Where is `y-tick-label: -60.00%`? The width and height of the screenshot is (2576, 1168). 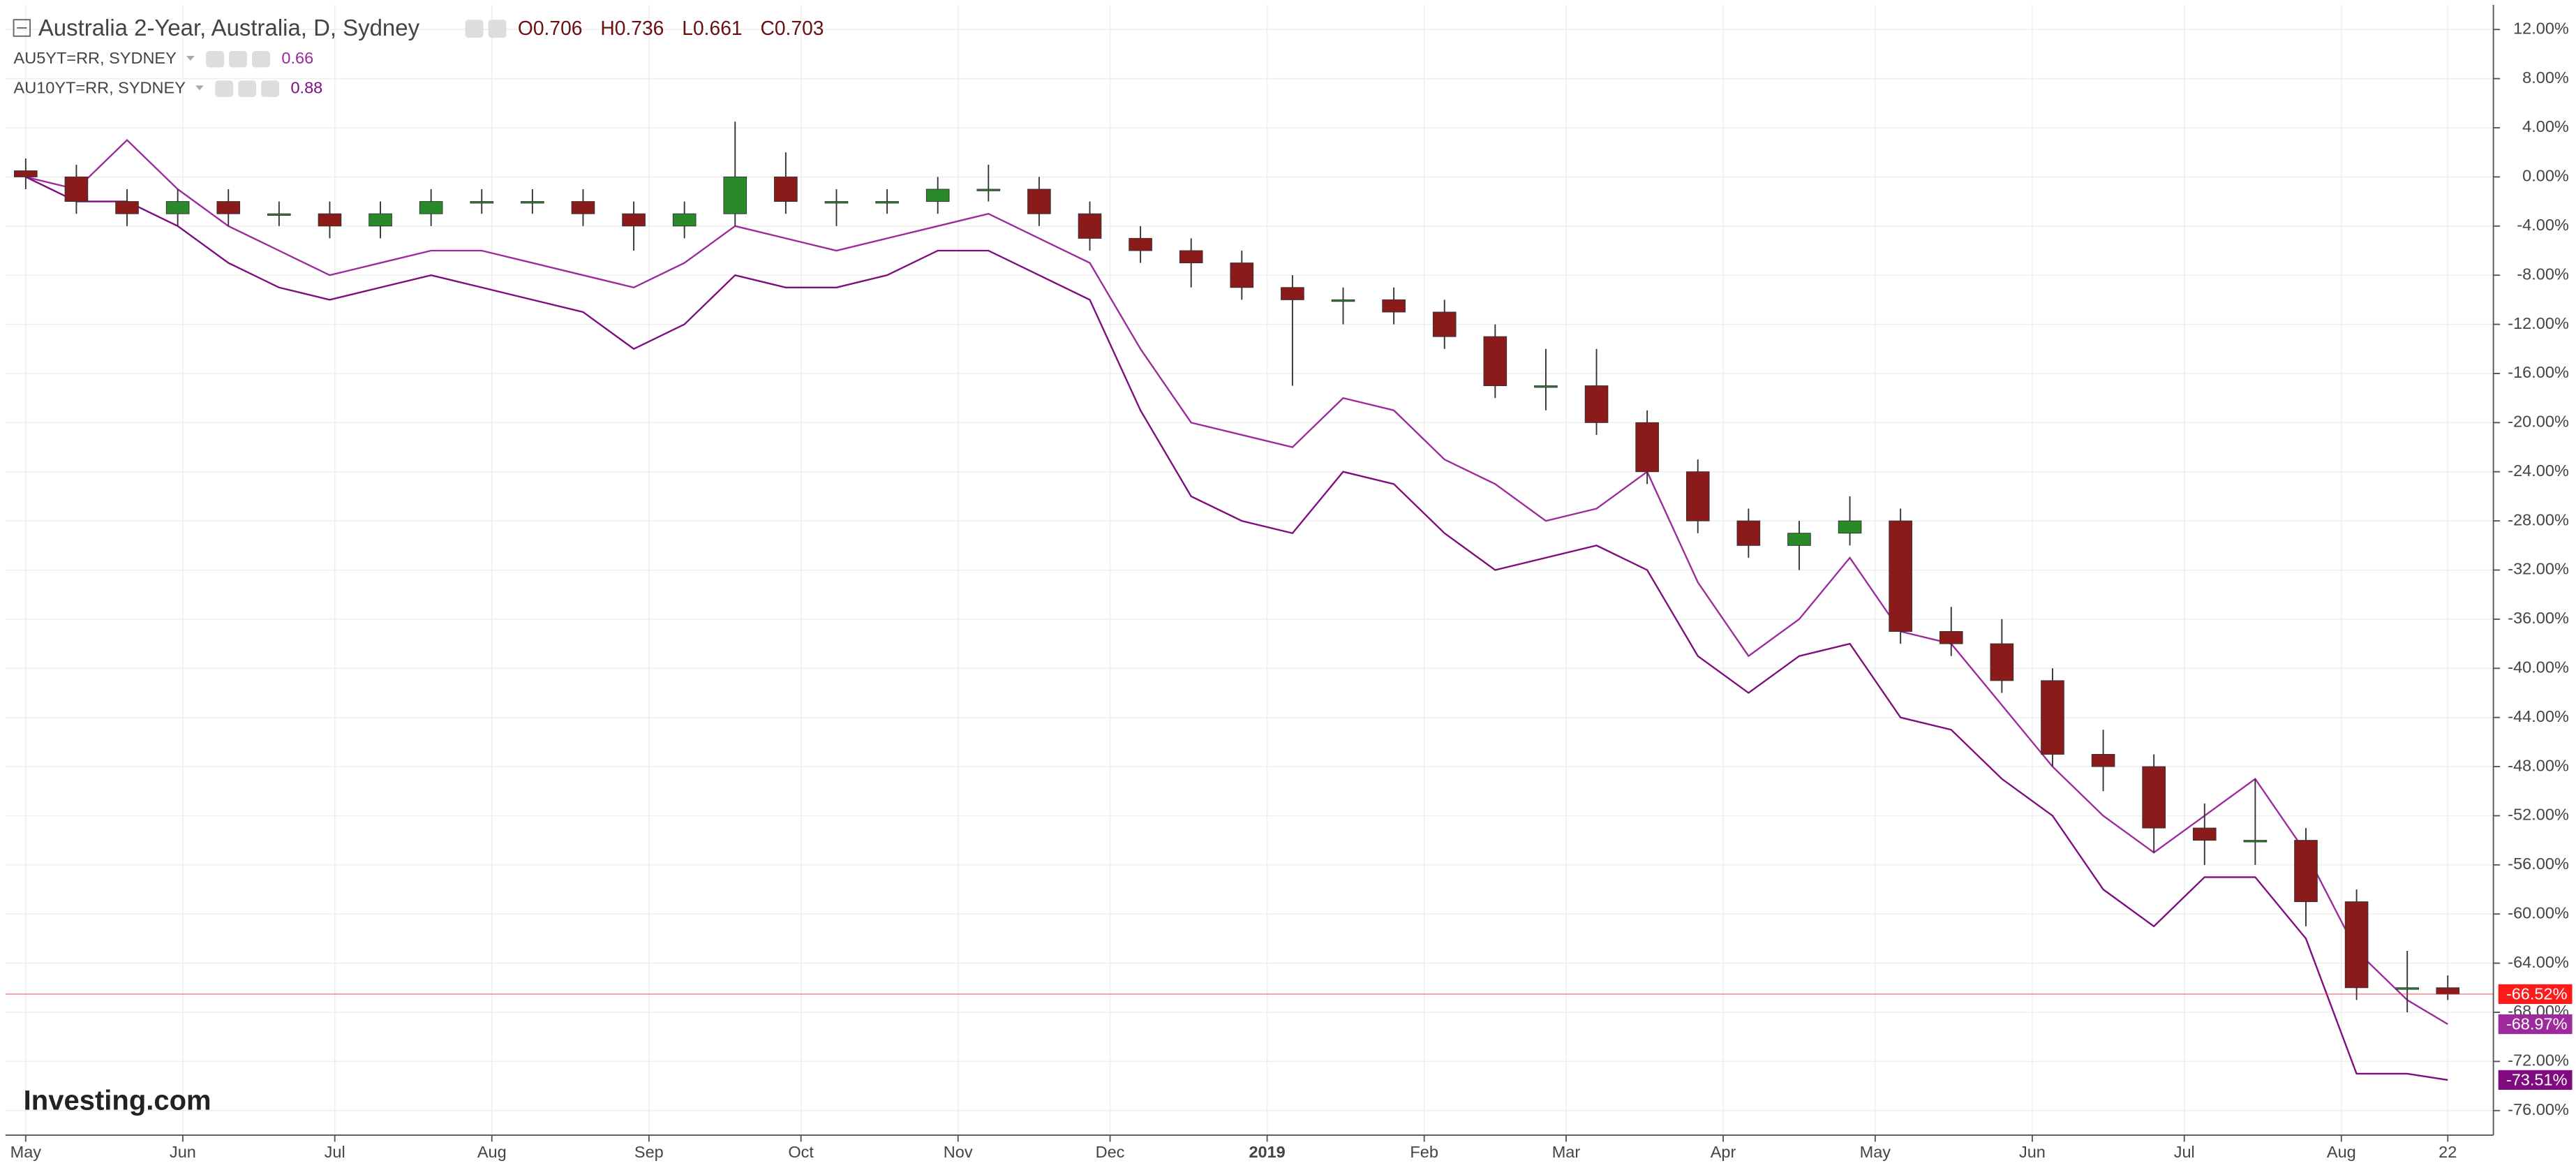
y-tick-label: -60.00% is located at coordinates (2538, 912).